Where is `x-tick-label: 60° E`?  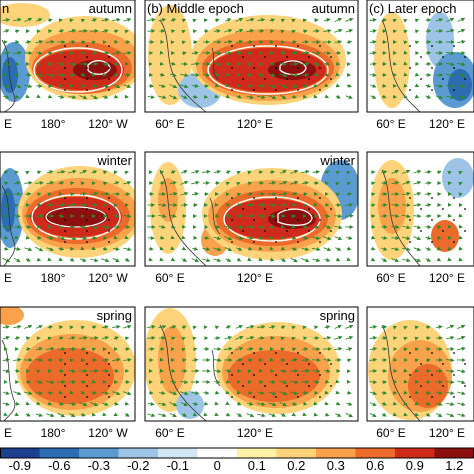
x-tick-label: 60° E is located at coordinates (169, 124).